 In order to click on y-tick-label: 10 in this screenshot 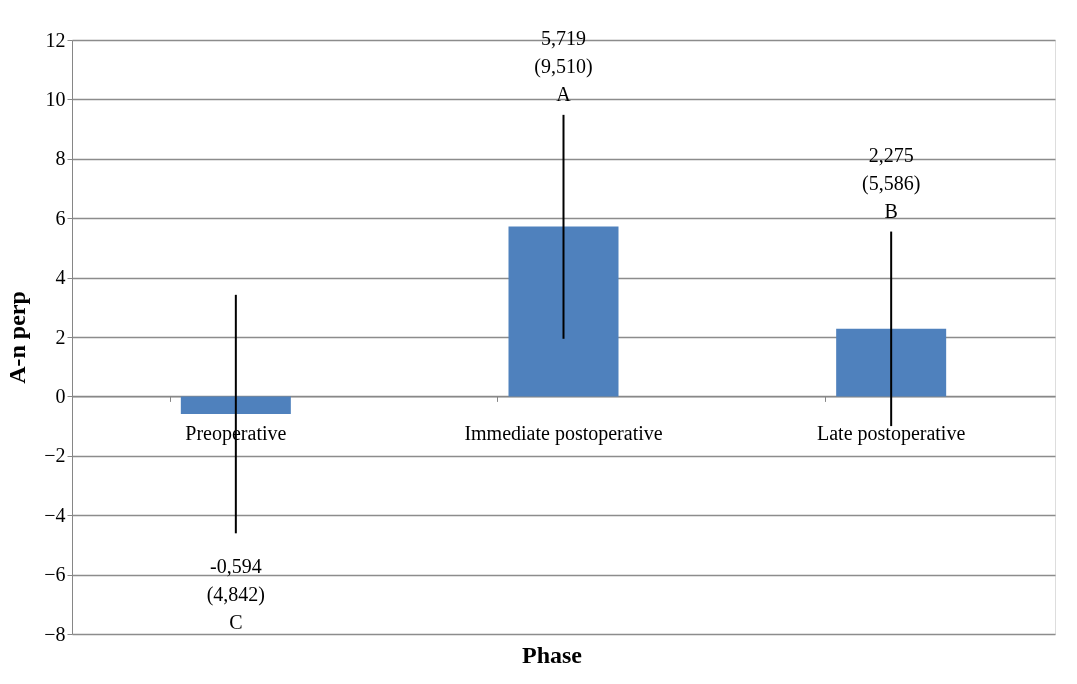, I will do `click(55, 98)`.